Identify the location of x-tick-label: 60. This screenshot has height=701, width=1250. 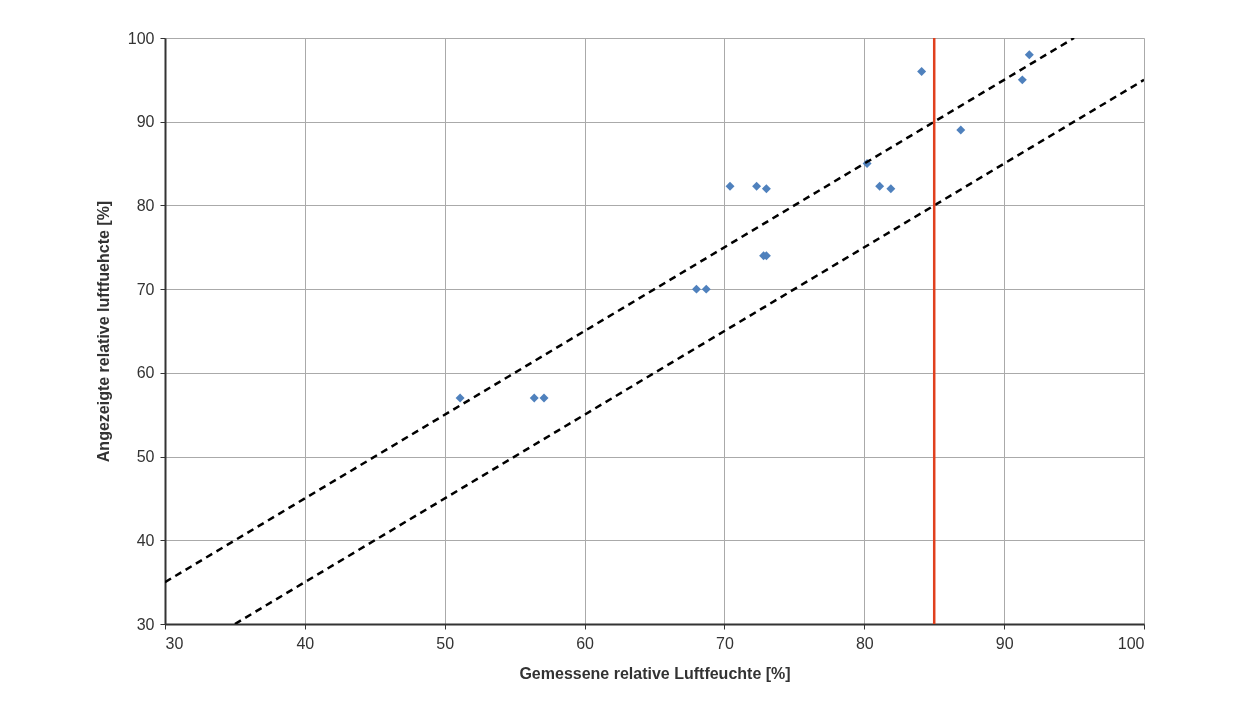
(585, 643).